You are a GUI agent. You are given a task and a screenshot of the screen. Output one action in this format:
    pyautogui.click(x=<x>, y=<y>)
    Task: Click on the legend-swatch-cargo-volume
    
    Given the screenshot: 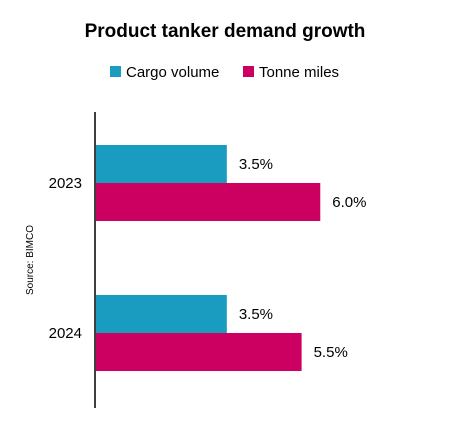 What is the action you would take?
    pyautogui.click(x=115, y=71)
    